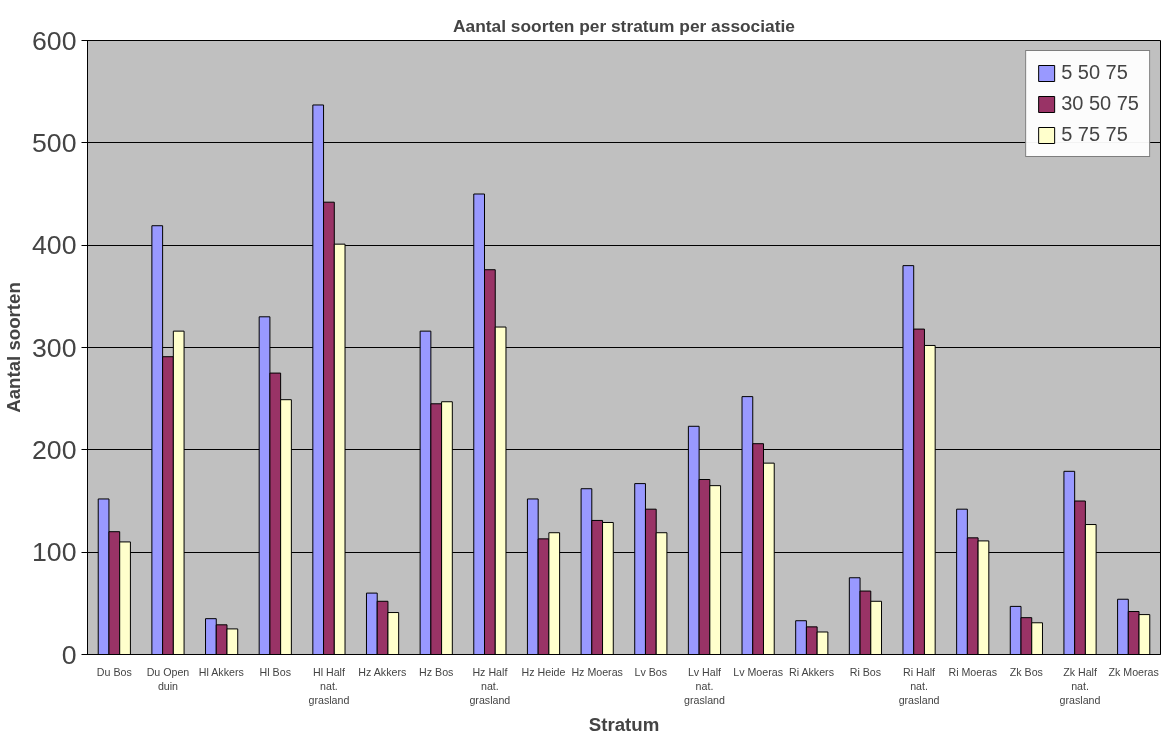 This screenshot has width=1174, height=742. What do you see at coordinates (382, 671) in the screenshot?
I see `x-tick-label: Hz Akkers` at bounding box center [382, 671].